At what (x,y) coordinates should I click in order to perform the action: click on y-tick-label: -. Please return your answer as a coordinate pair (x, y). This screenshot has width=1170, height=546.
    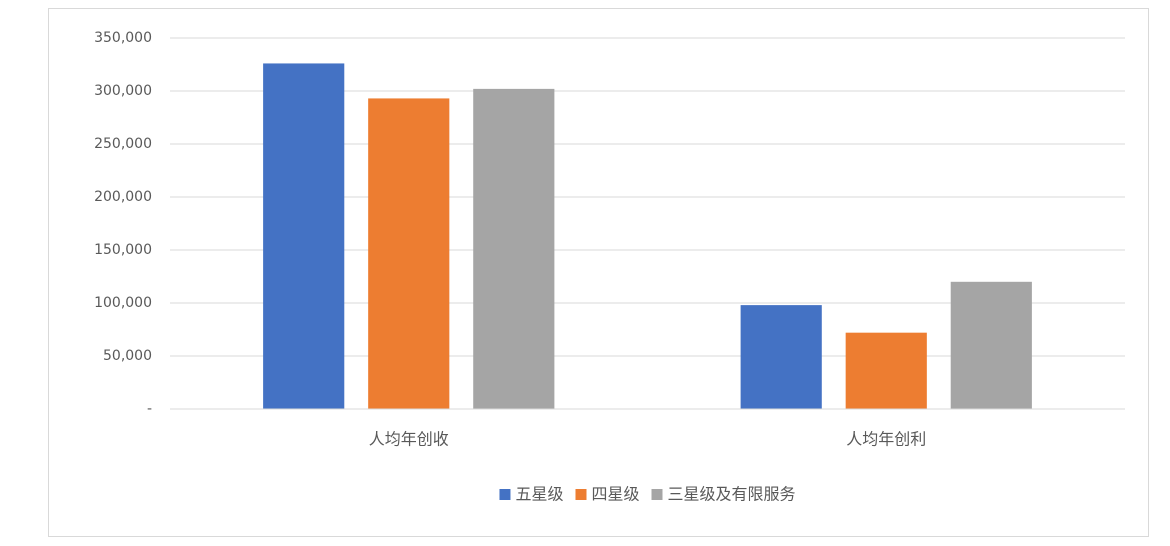
    Looking at the image, I should click on (149, 409).